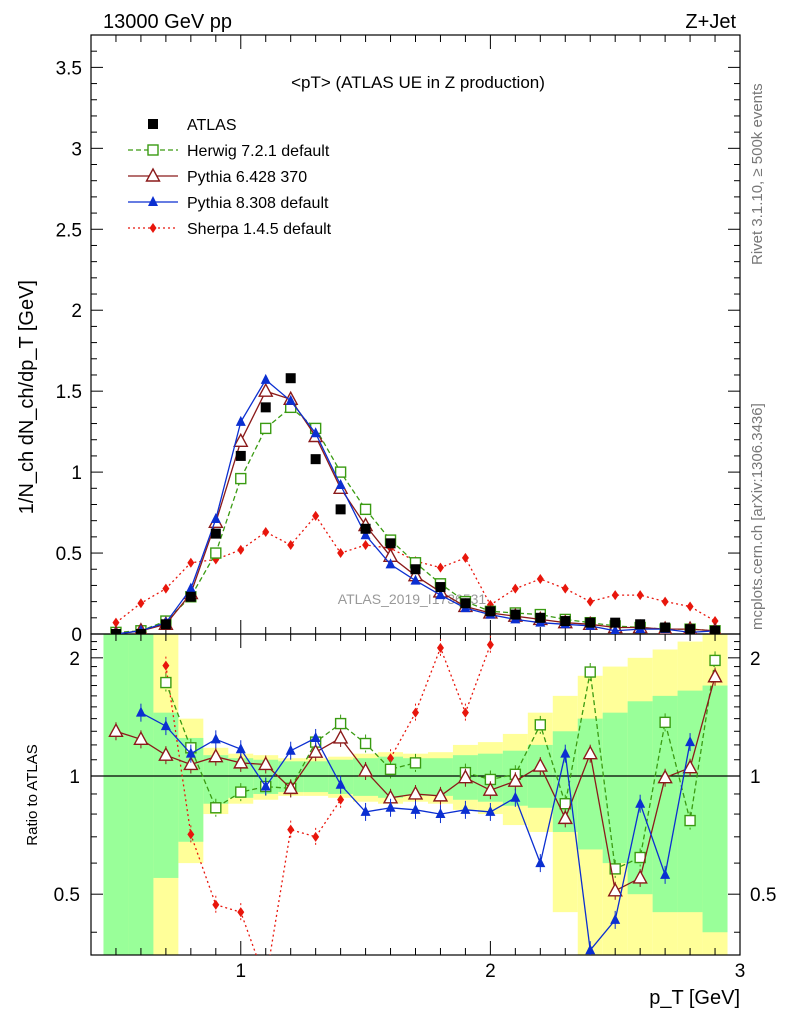 This screenshot has height=1024, width=786. What do you see at coordinates (76, 149) in the screenshot?
I see `main-y-tick-label: 3` at bounding box center [76, 149].